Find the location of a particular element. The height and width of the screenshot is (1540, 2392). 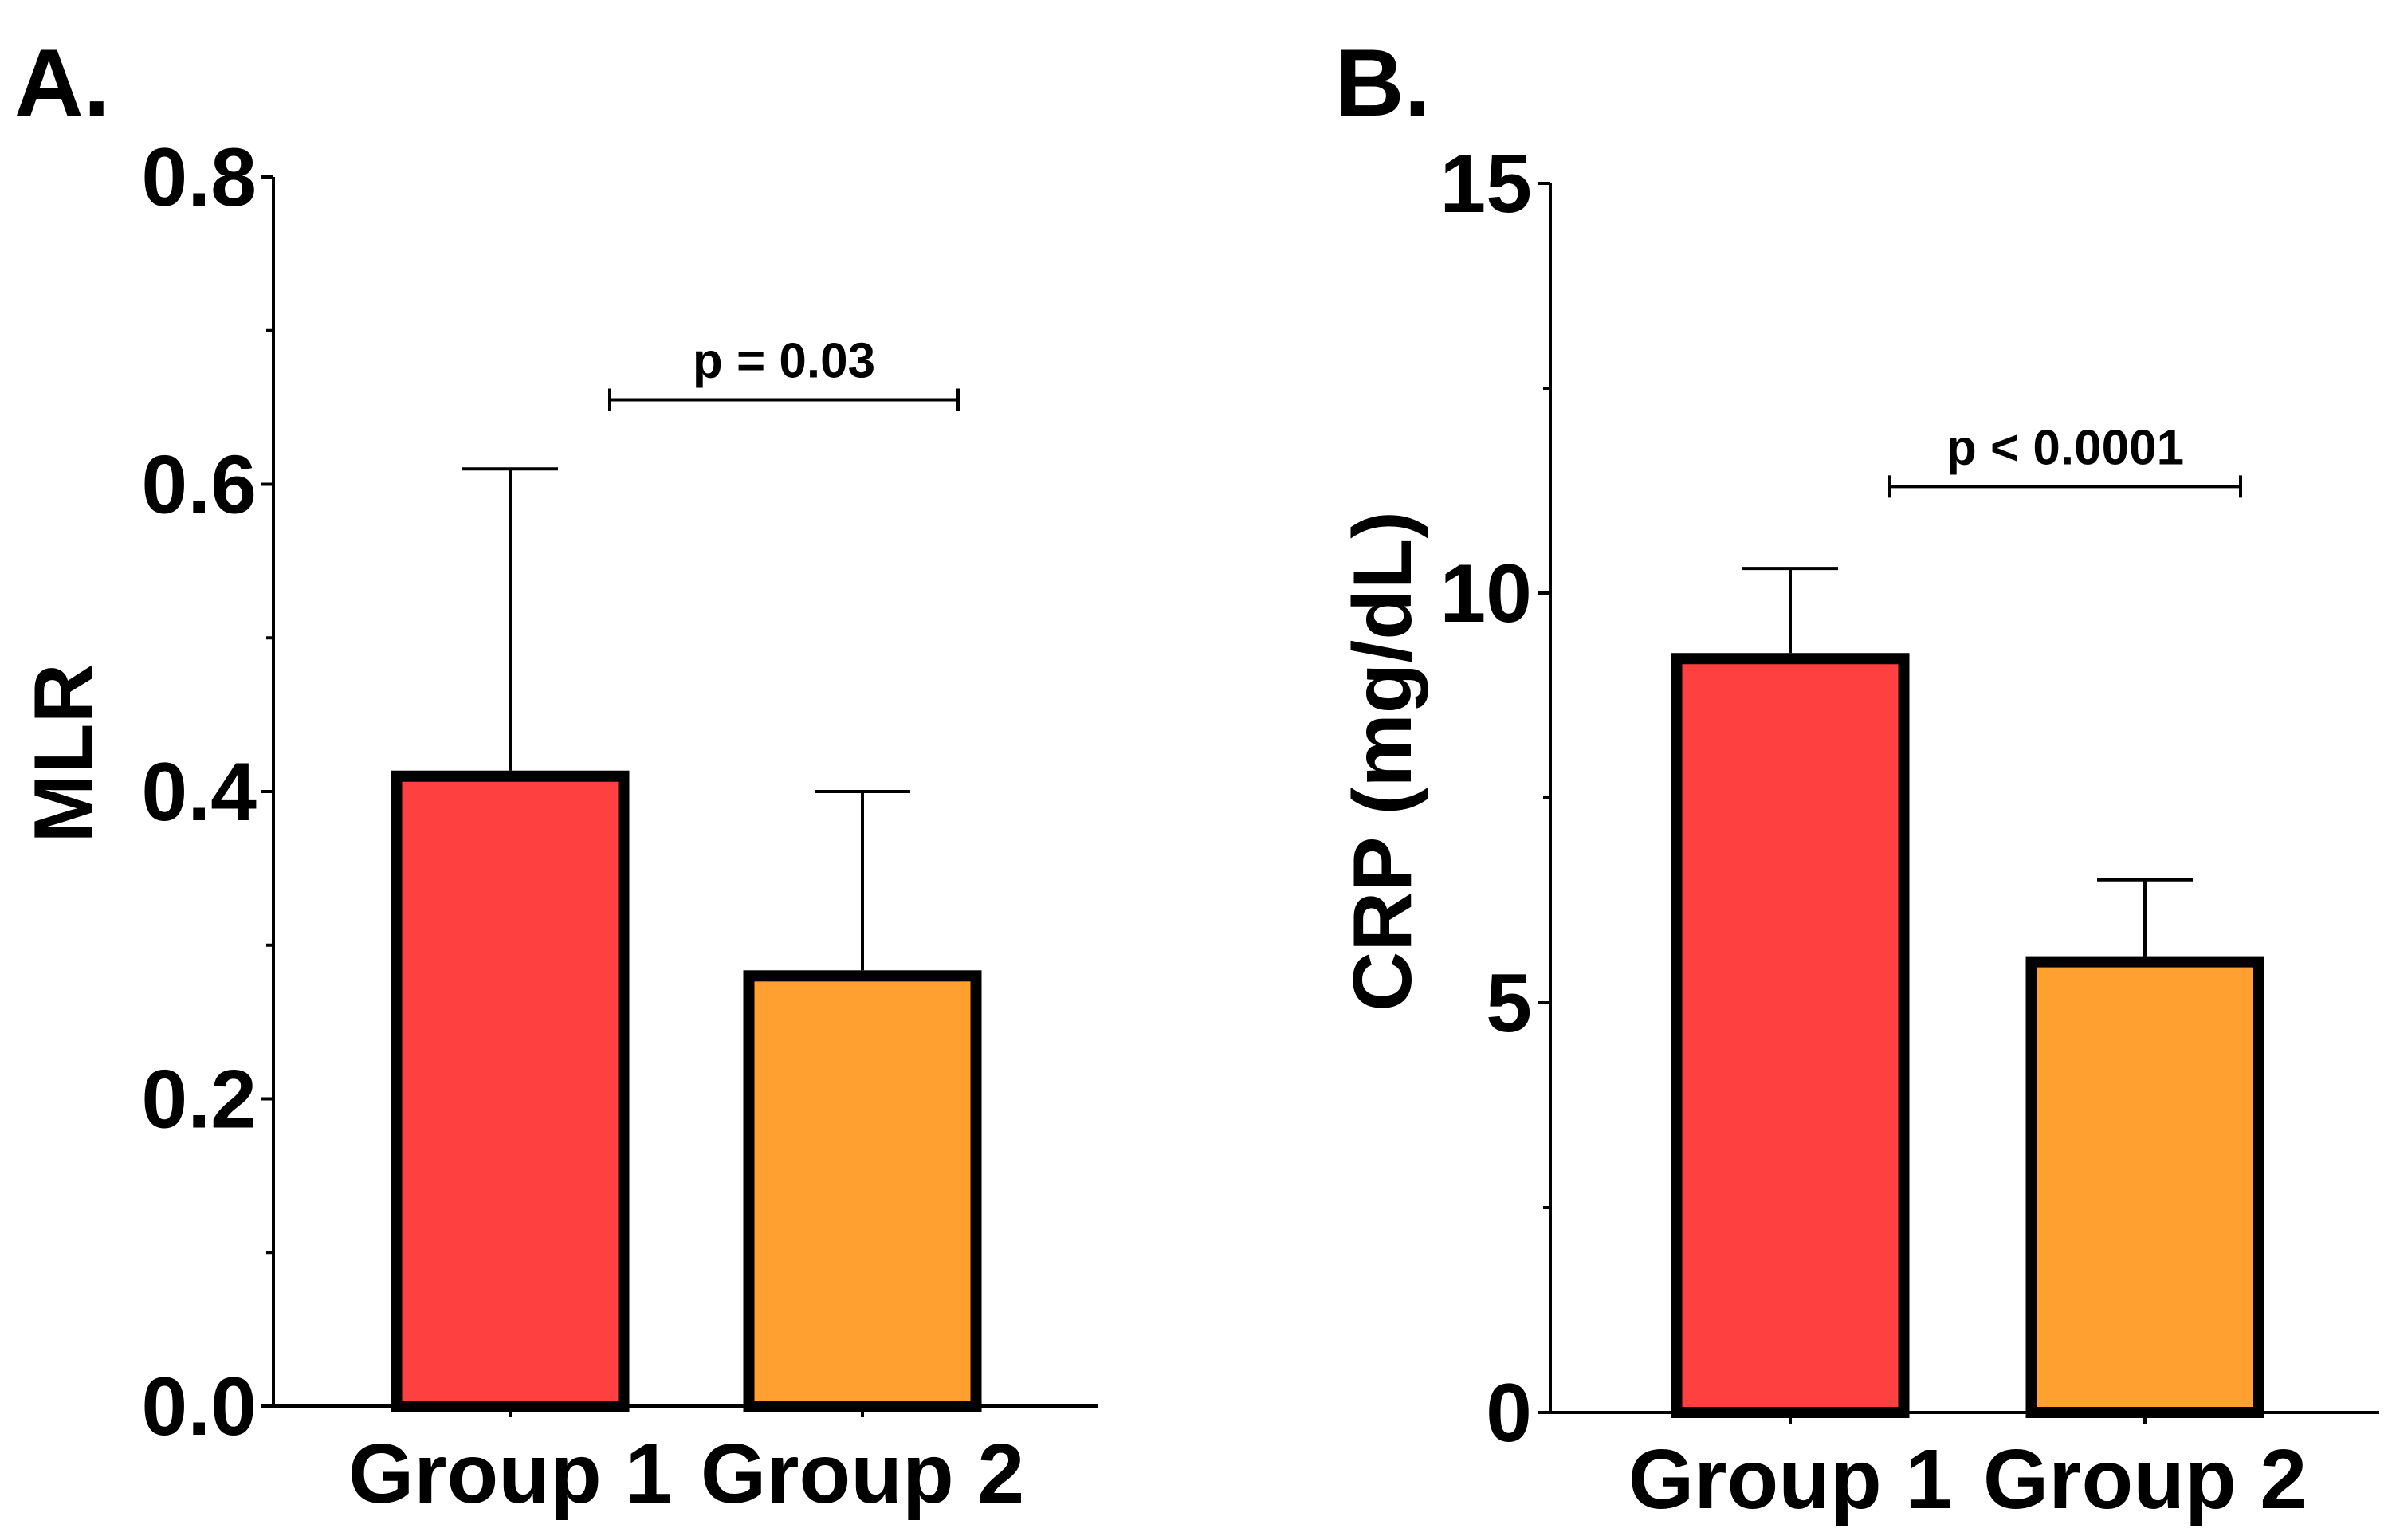

panel-a-y-tick-label-0: 0.0 is located at coordinates (199, 1407).